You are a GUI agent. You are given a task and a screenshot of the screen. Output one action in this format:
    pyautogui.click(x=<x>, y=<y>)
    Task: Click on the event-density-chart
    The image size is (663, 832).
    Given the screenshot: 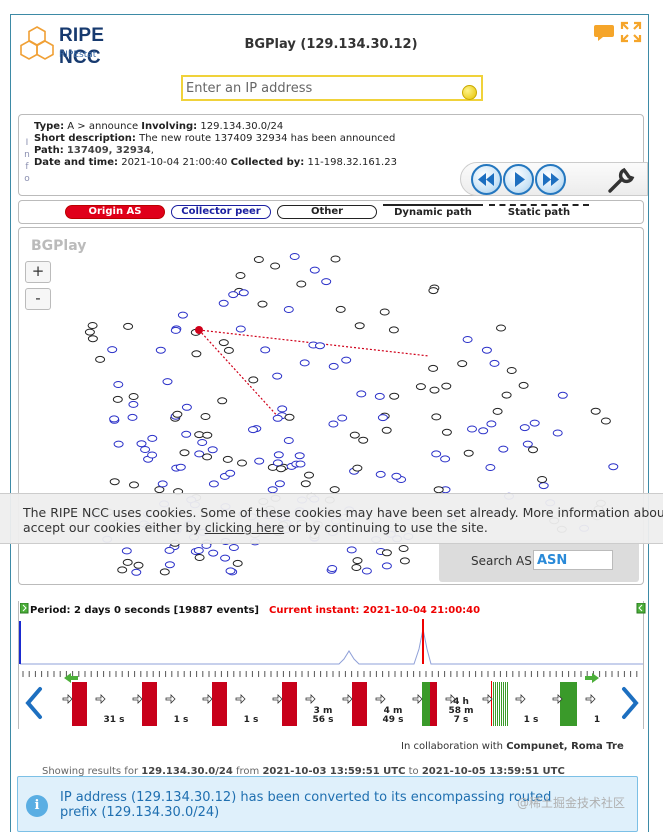 What is the action you would take?
    pyautogui.click(x=331, y=649)
    